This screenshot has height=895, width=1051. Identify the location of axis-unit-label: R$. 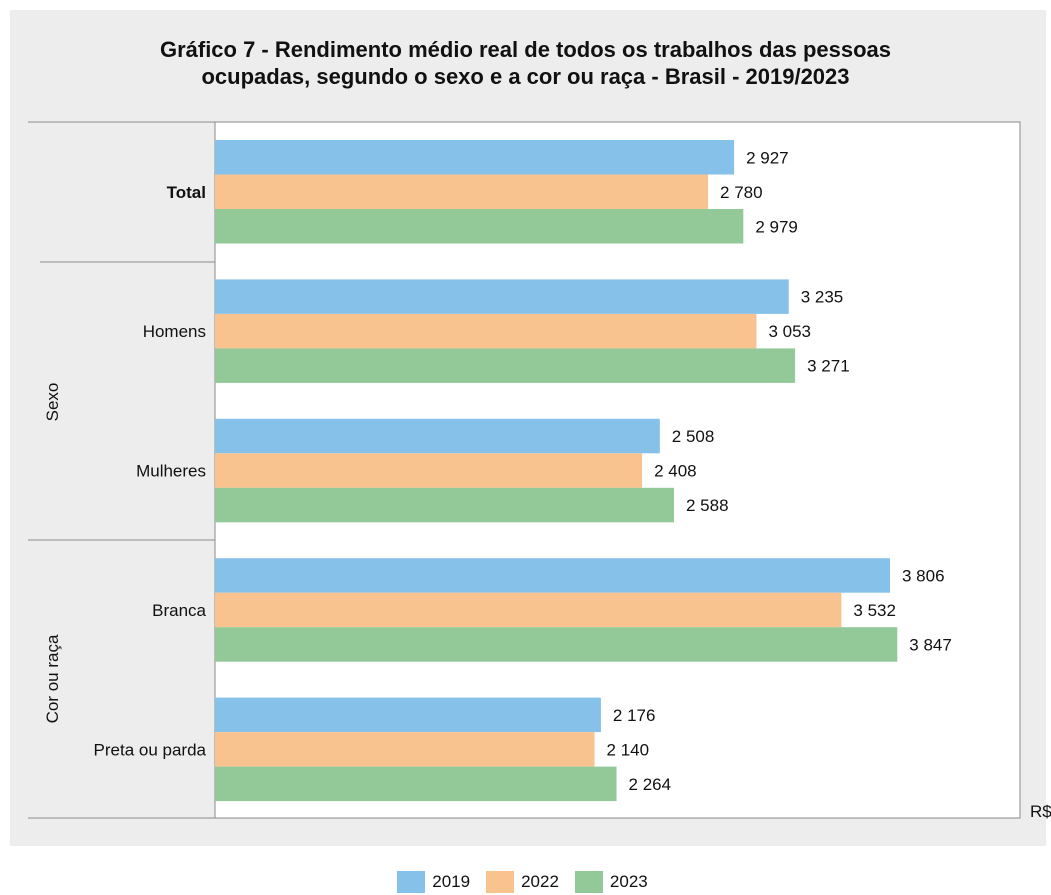
(1040, 811).